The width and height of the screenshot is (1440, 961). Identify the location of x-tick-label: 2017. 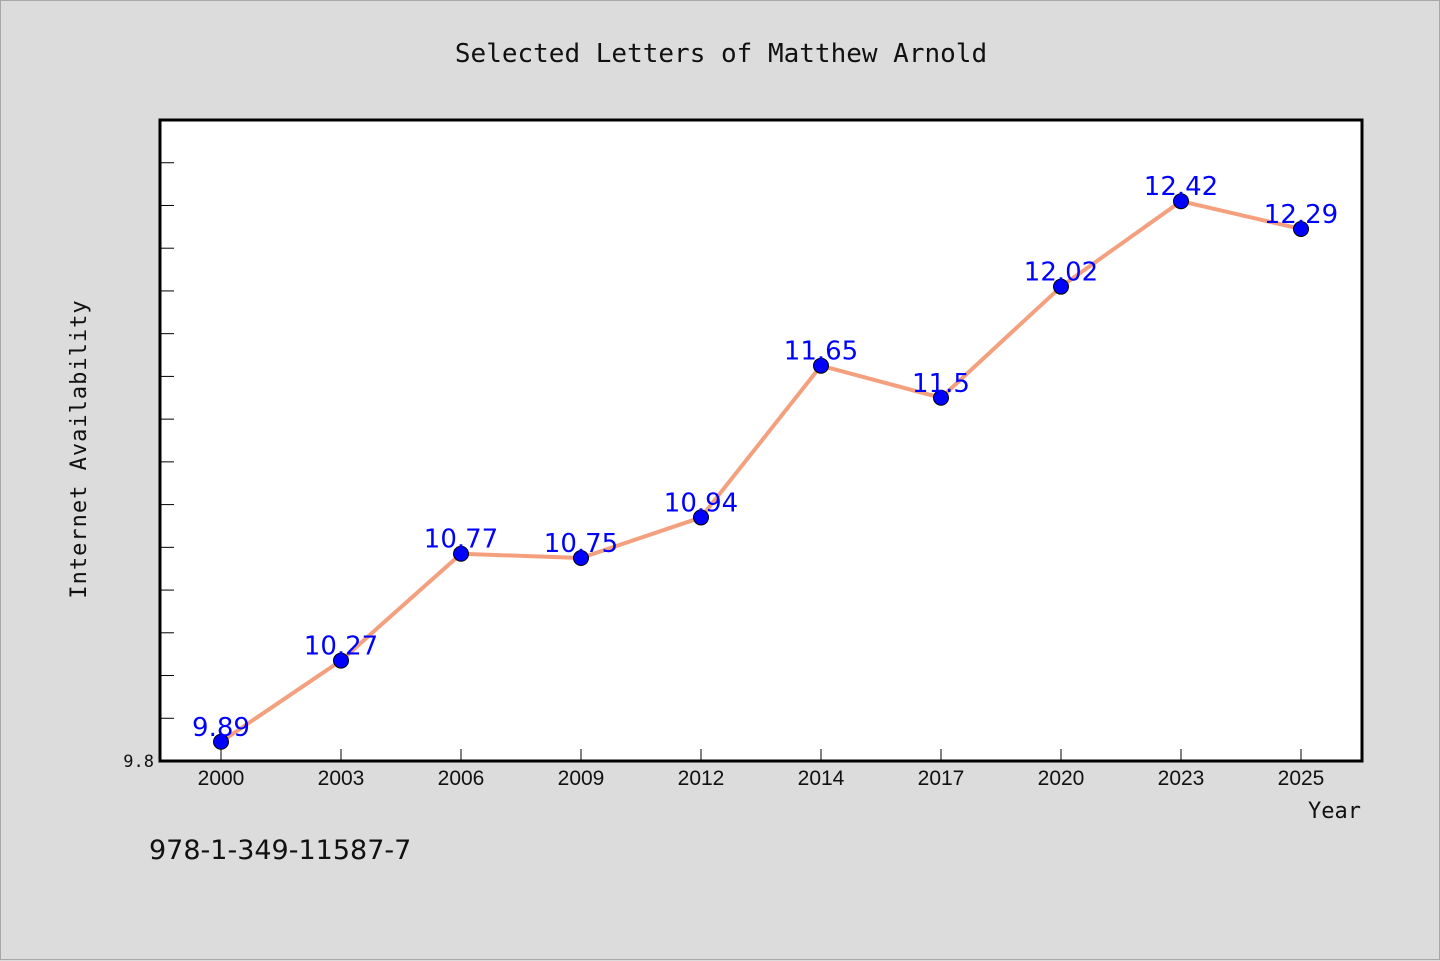
(941, 778).